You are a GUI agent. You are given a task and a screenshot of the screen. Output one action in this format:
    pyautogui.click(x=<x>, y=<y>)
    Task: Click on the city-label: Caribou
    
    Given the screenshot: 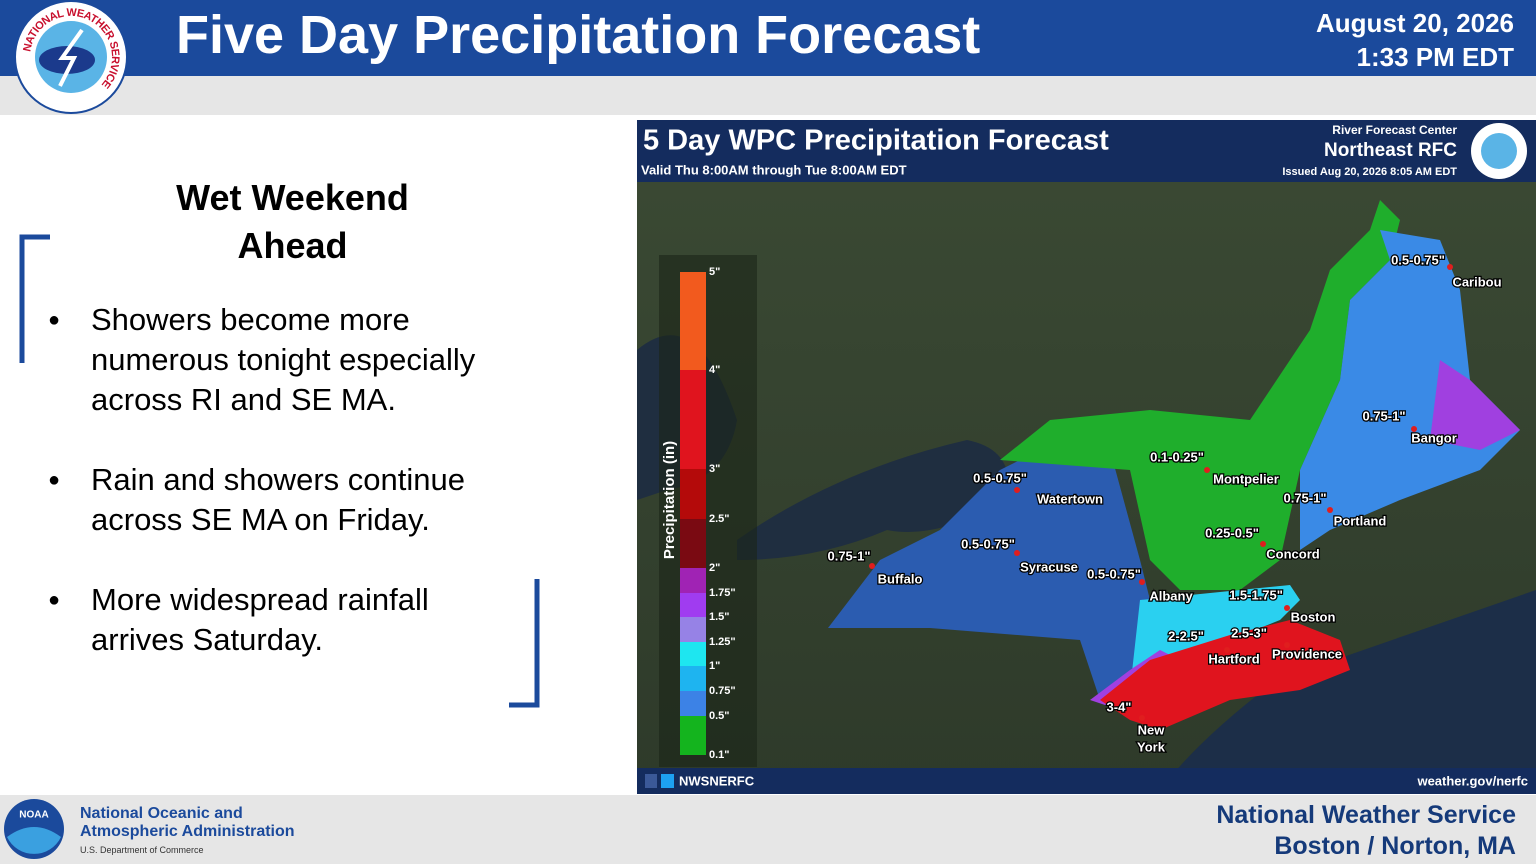 What is the action you would take?
    pyautogui.click(x=1476, y=281)
    